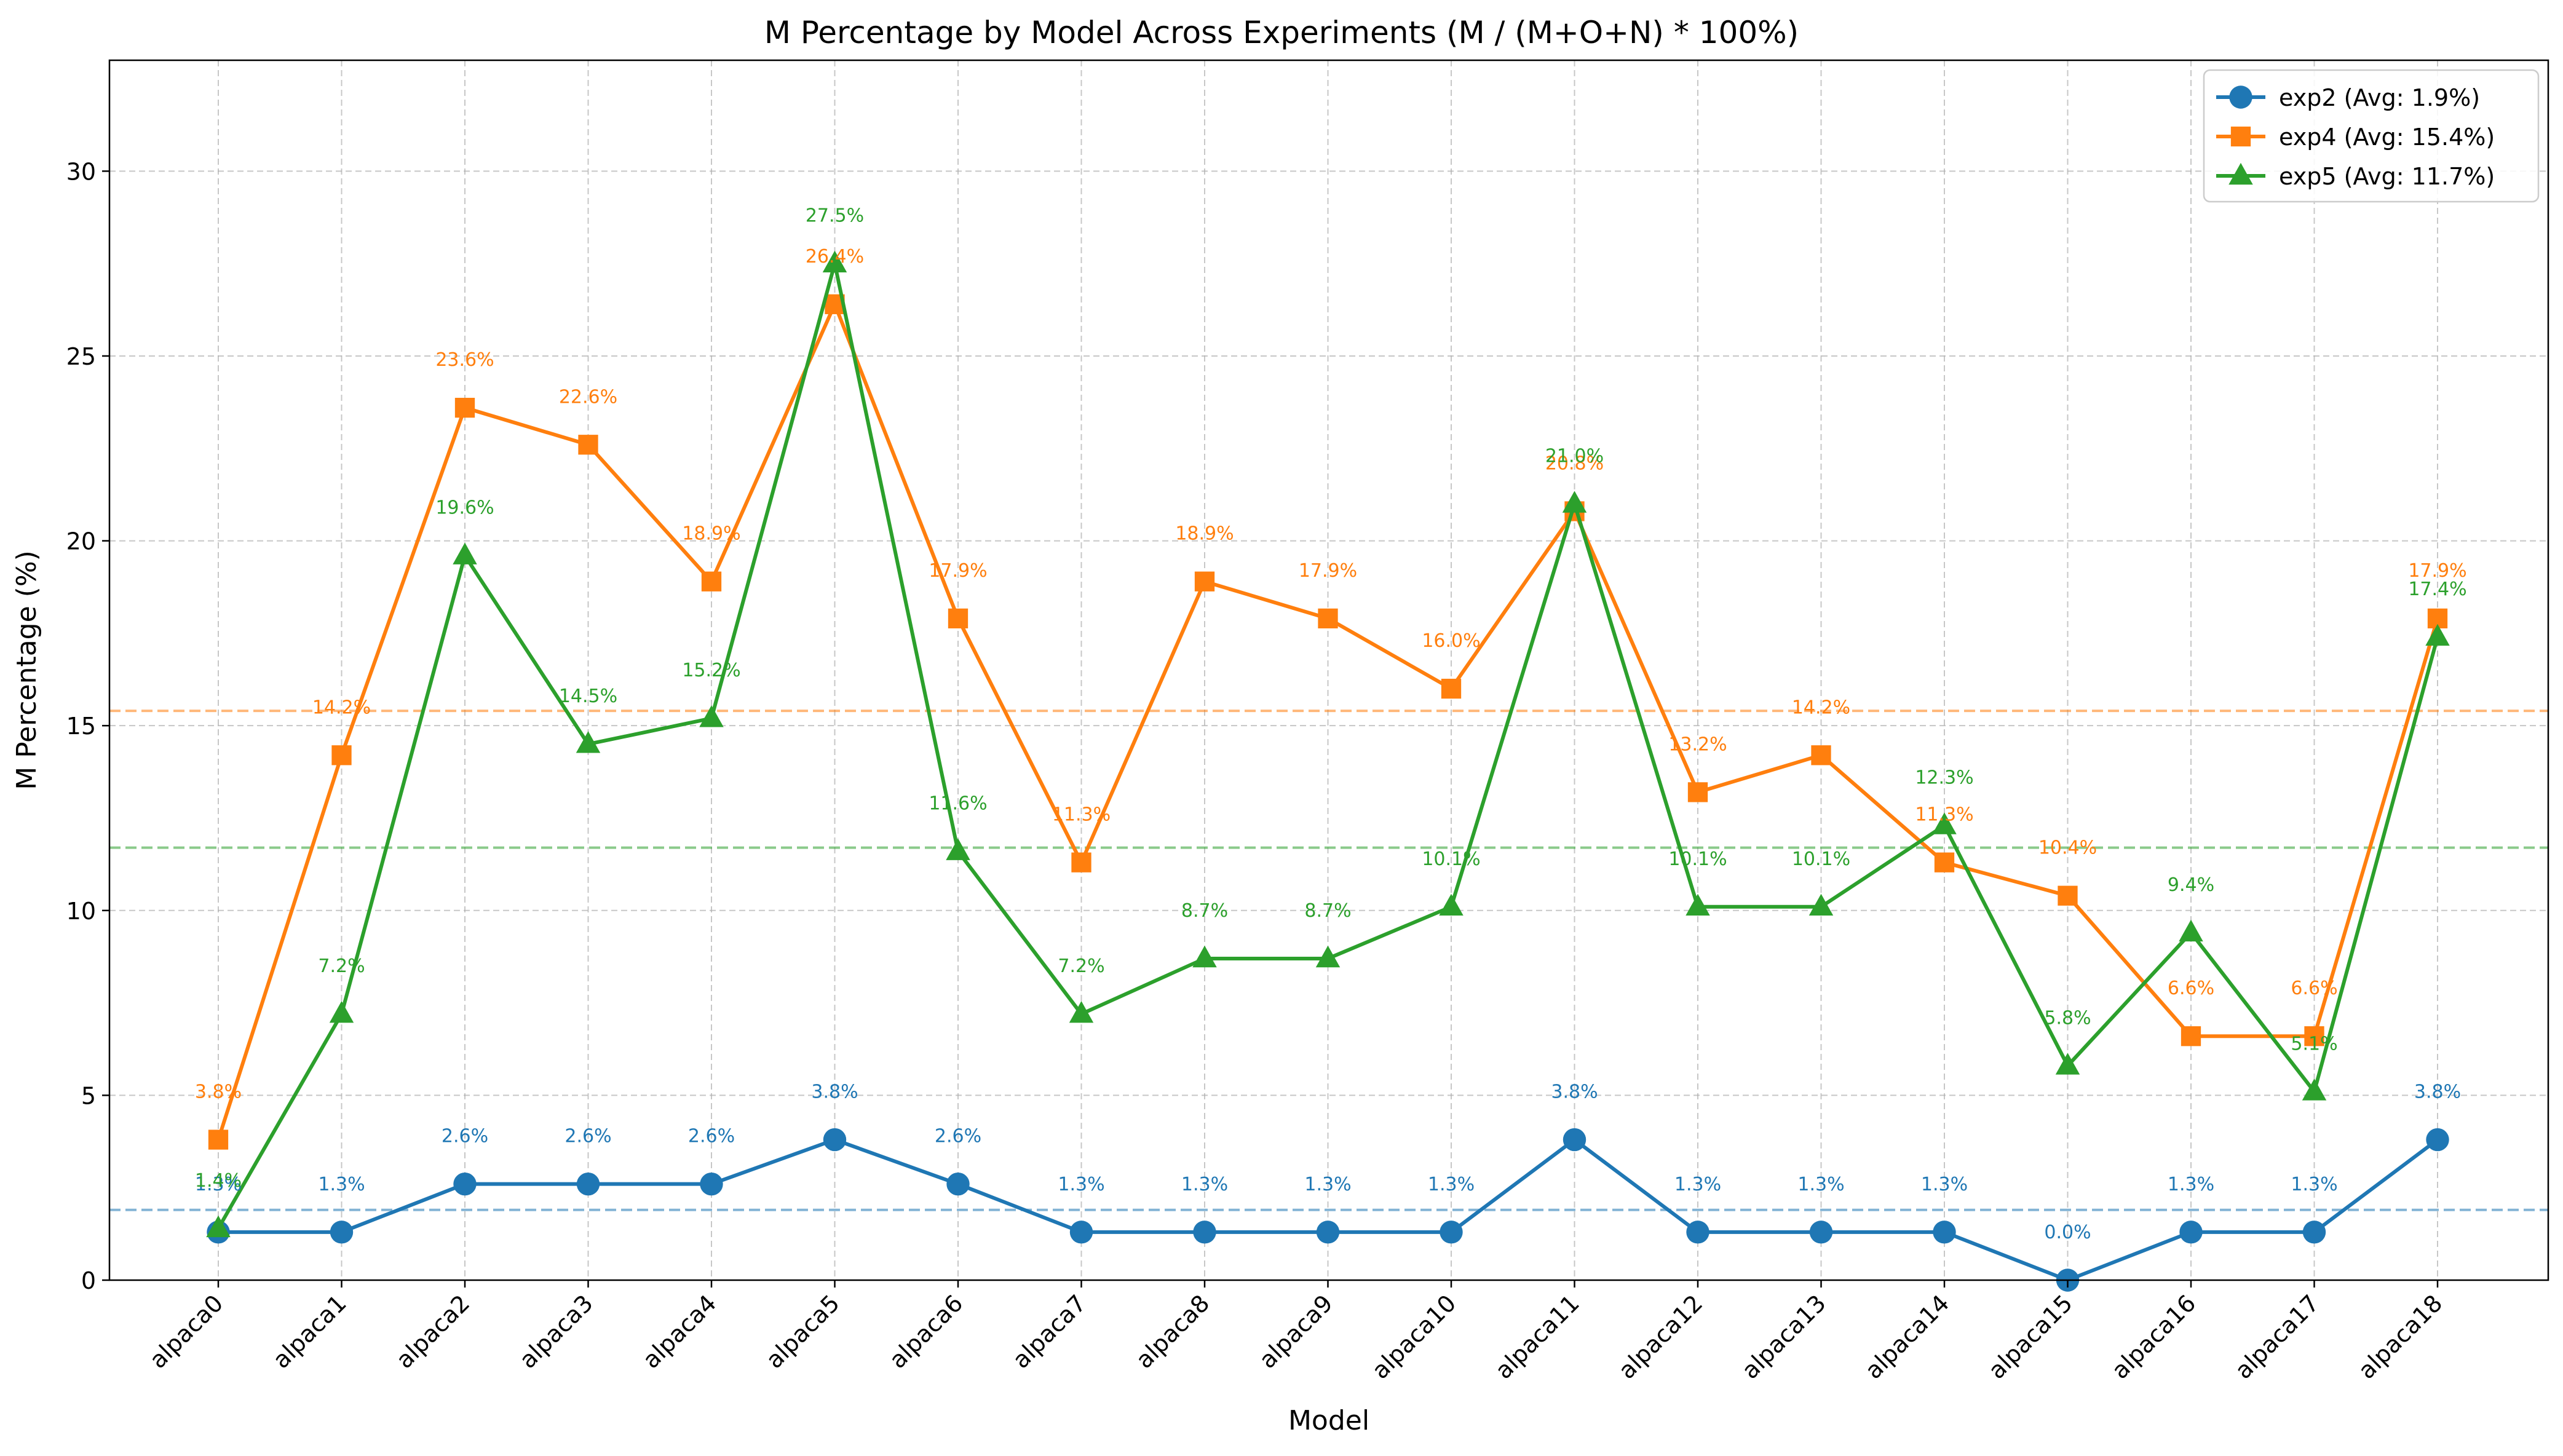 The width and height of the screenshot is (2563, 1456). What do you see at coordinates (1697, 744) in the screenshot?
I see `data-label: 13.2%` at bounding box center [1697, 744].